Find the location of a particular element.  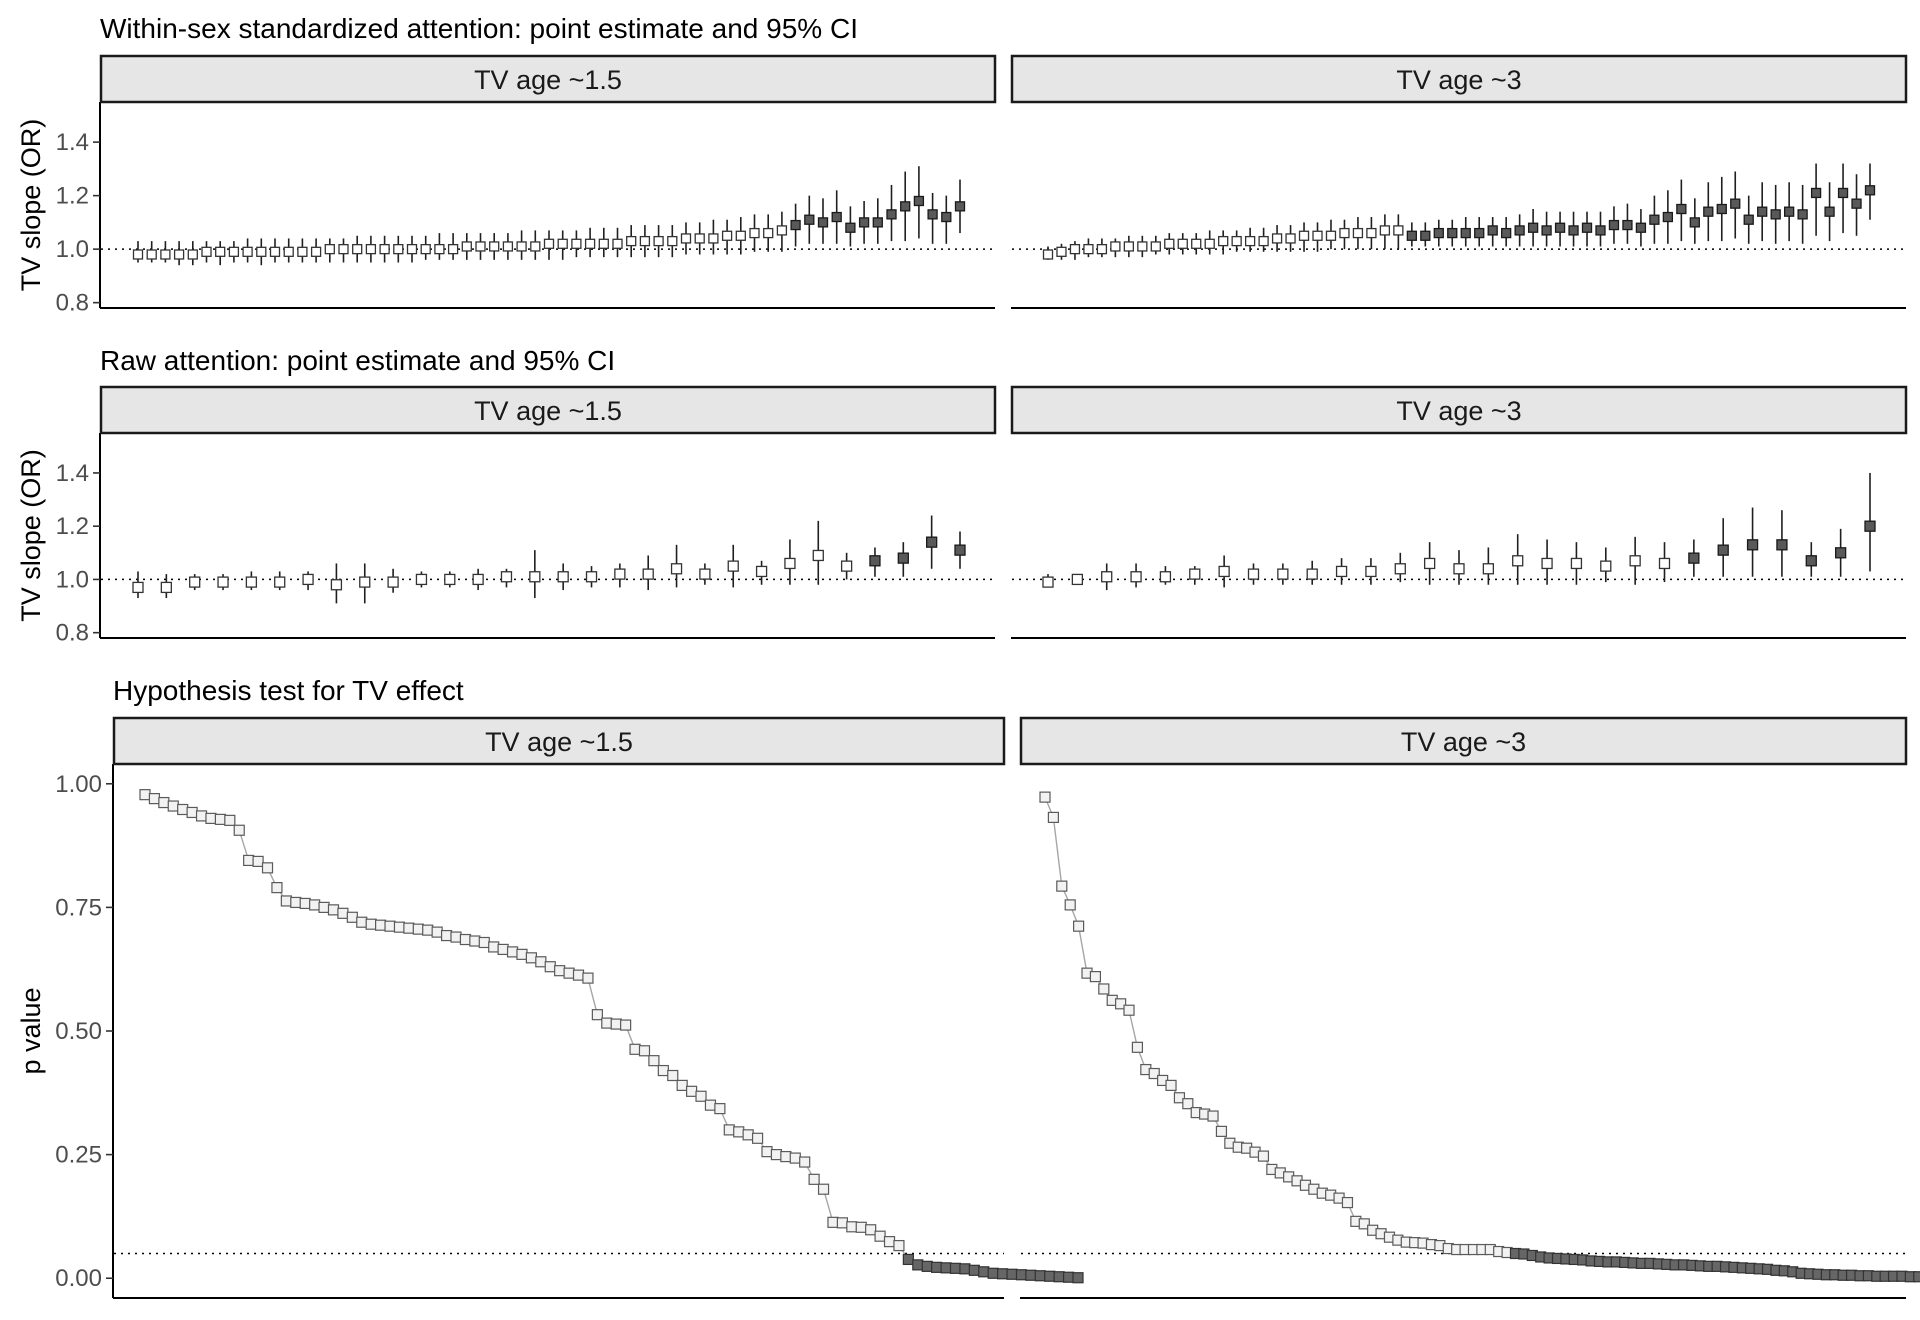

y-axis-title: p value is located at coordinates (31, 1030).